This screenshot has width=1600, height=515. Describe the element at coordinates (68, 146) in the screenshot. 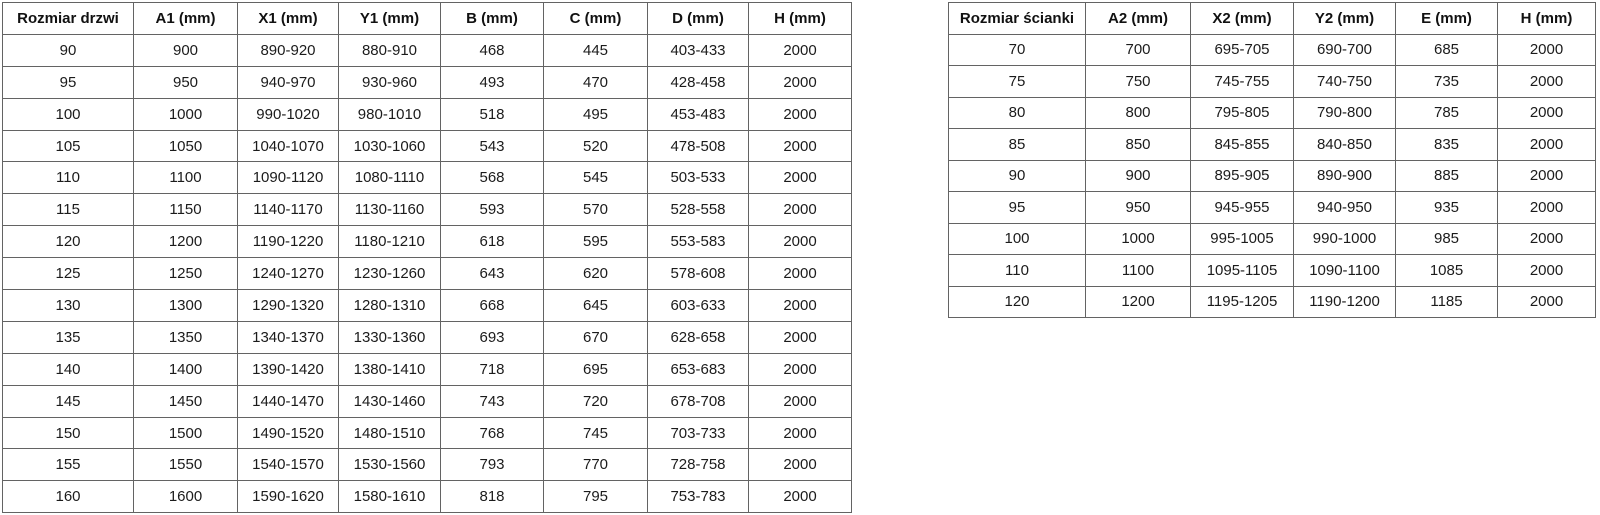

I see `table-cell: 105` at that location.